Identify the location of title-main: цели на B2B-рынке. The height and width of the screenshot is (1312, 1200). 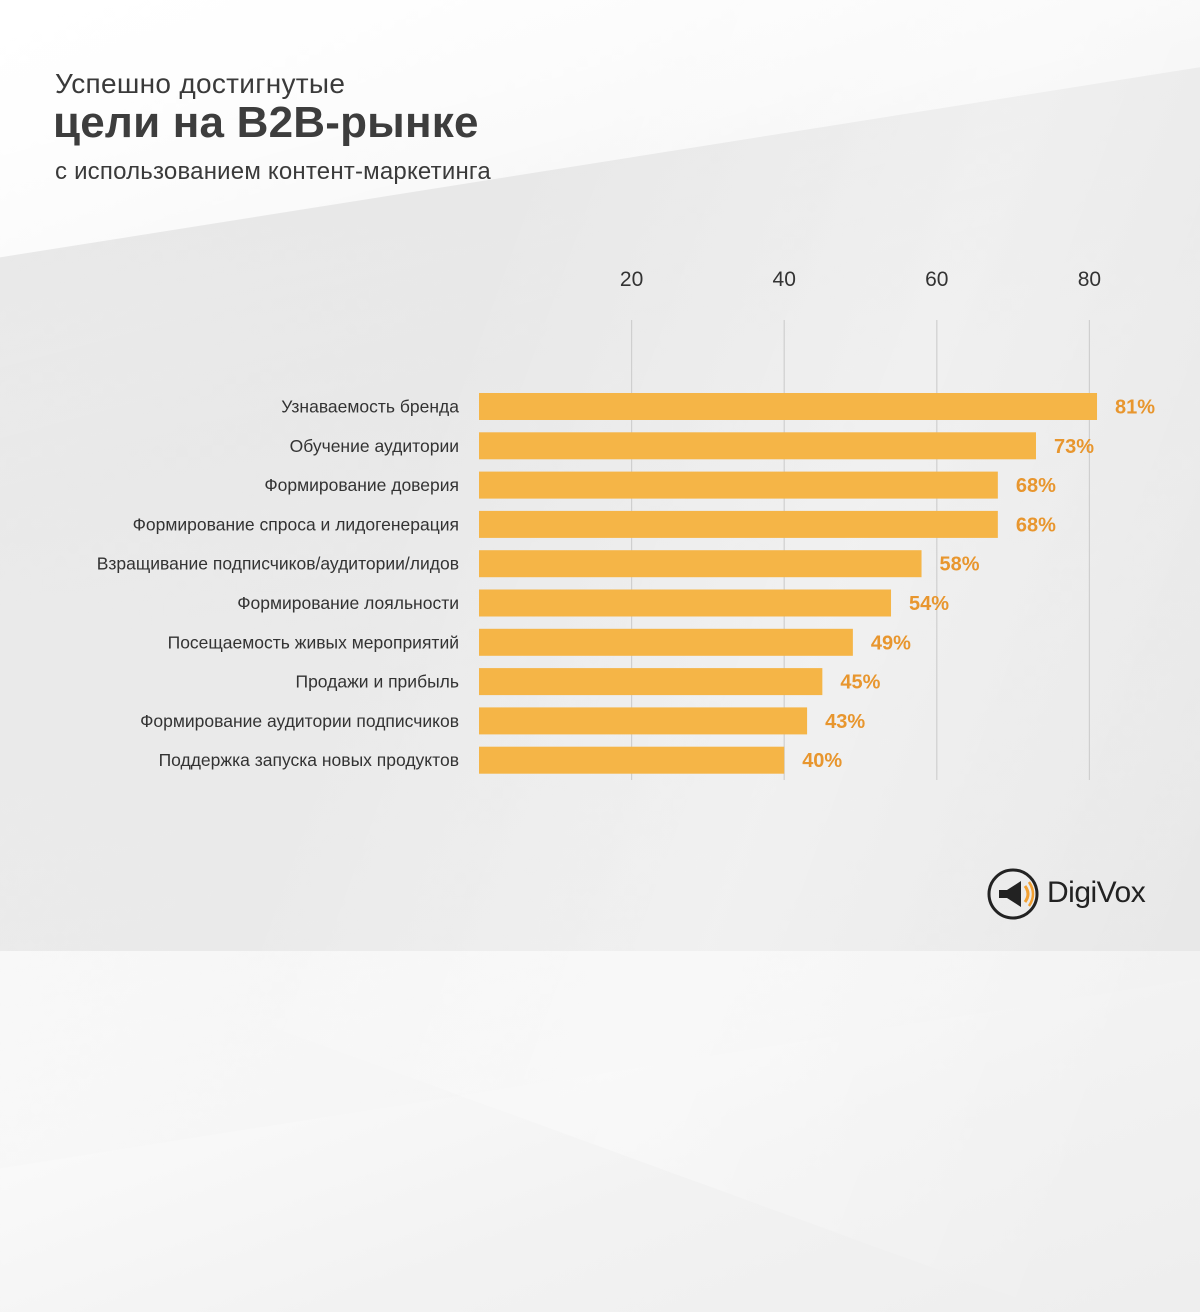
(266, 122).